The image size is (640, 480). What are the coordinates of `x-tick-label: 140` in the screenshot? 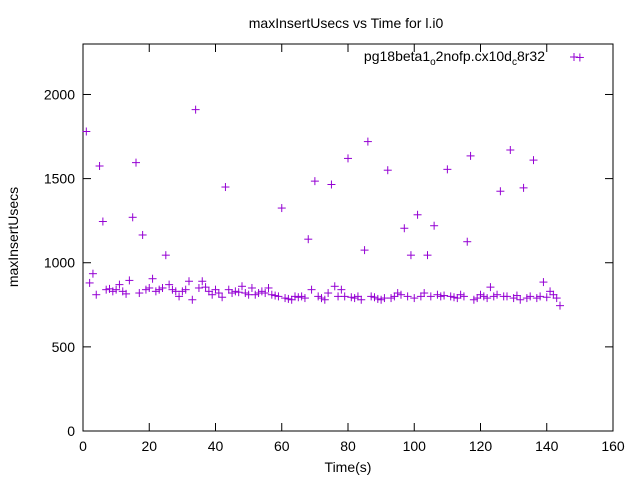 It's located at (547, 446).